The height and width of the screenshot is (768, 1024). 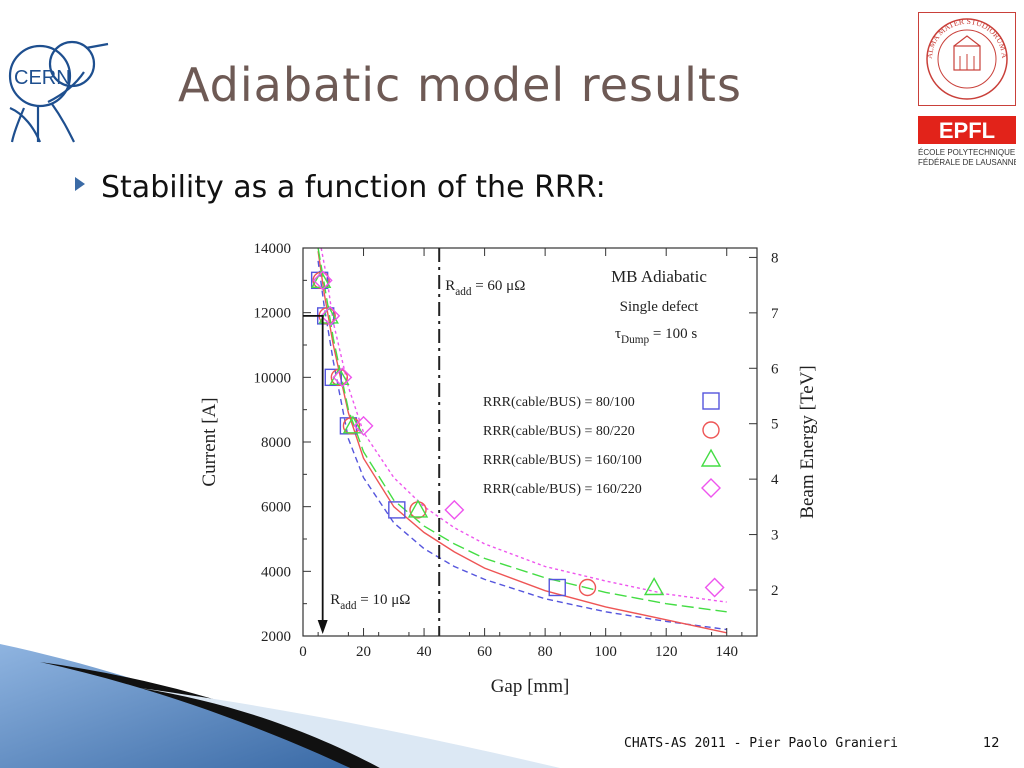 I want to click on x-tick-label: 140, so click(x=726, y=652).